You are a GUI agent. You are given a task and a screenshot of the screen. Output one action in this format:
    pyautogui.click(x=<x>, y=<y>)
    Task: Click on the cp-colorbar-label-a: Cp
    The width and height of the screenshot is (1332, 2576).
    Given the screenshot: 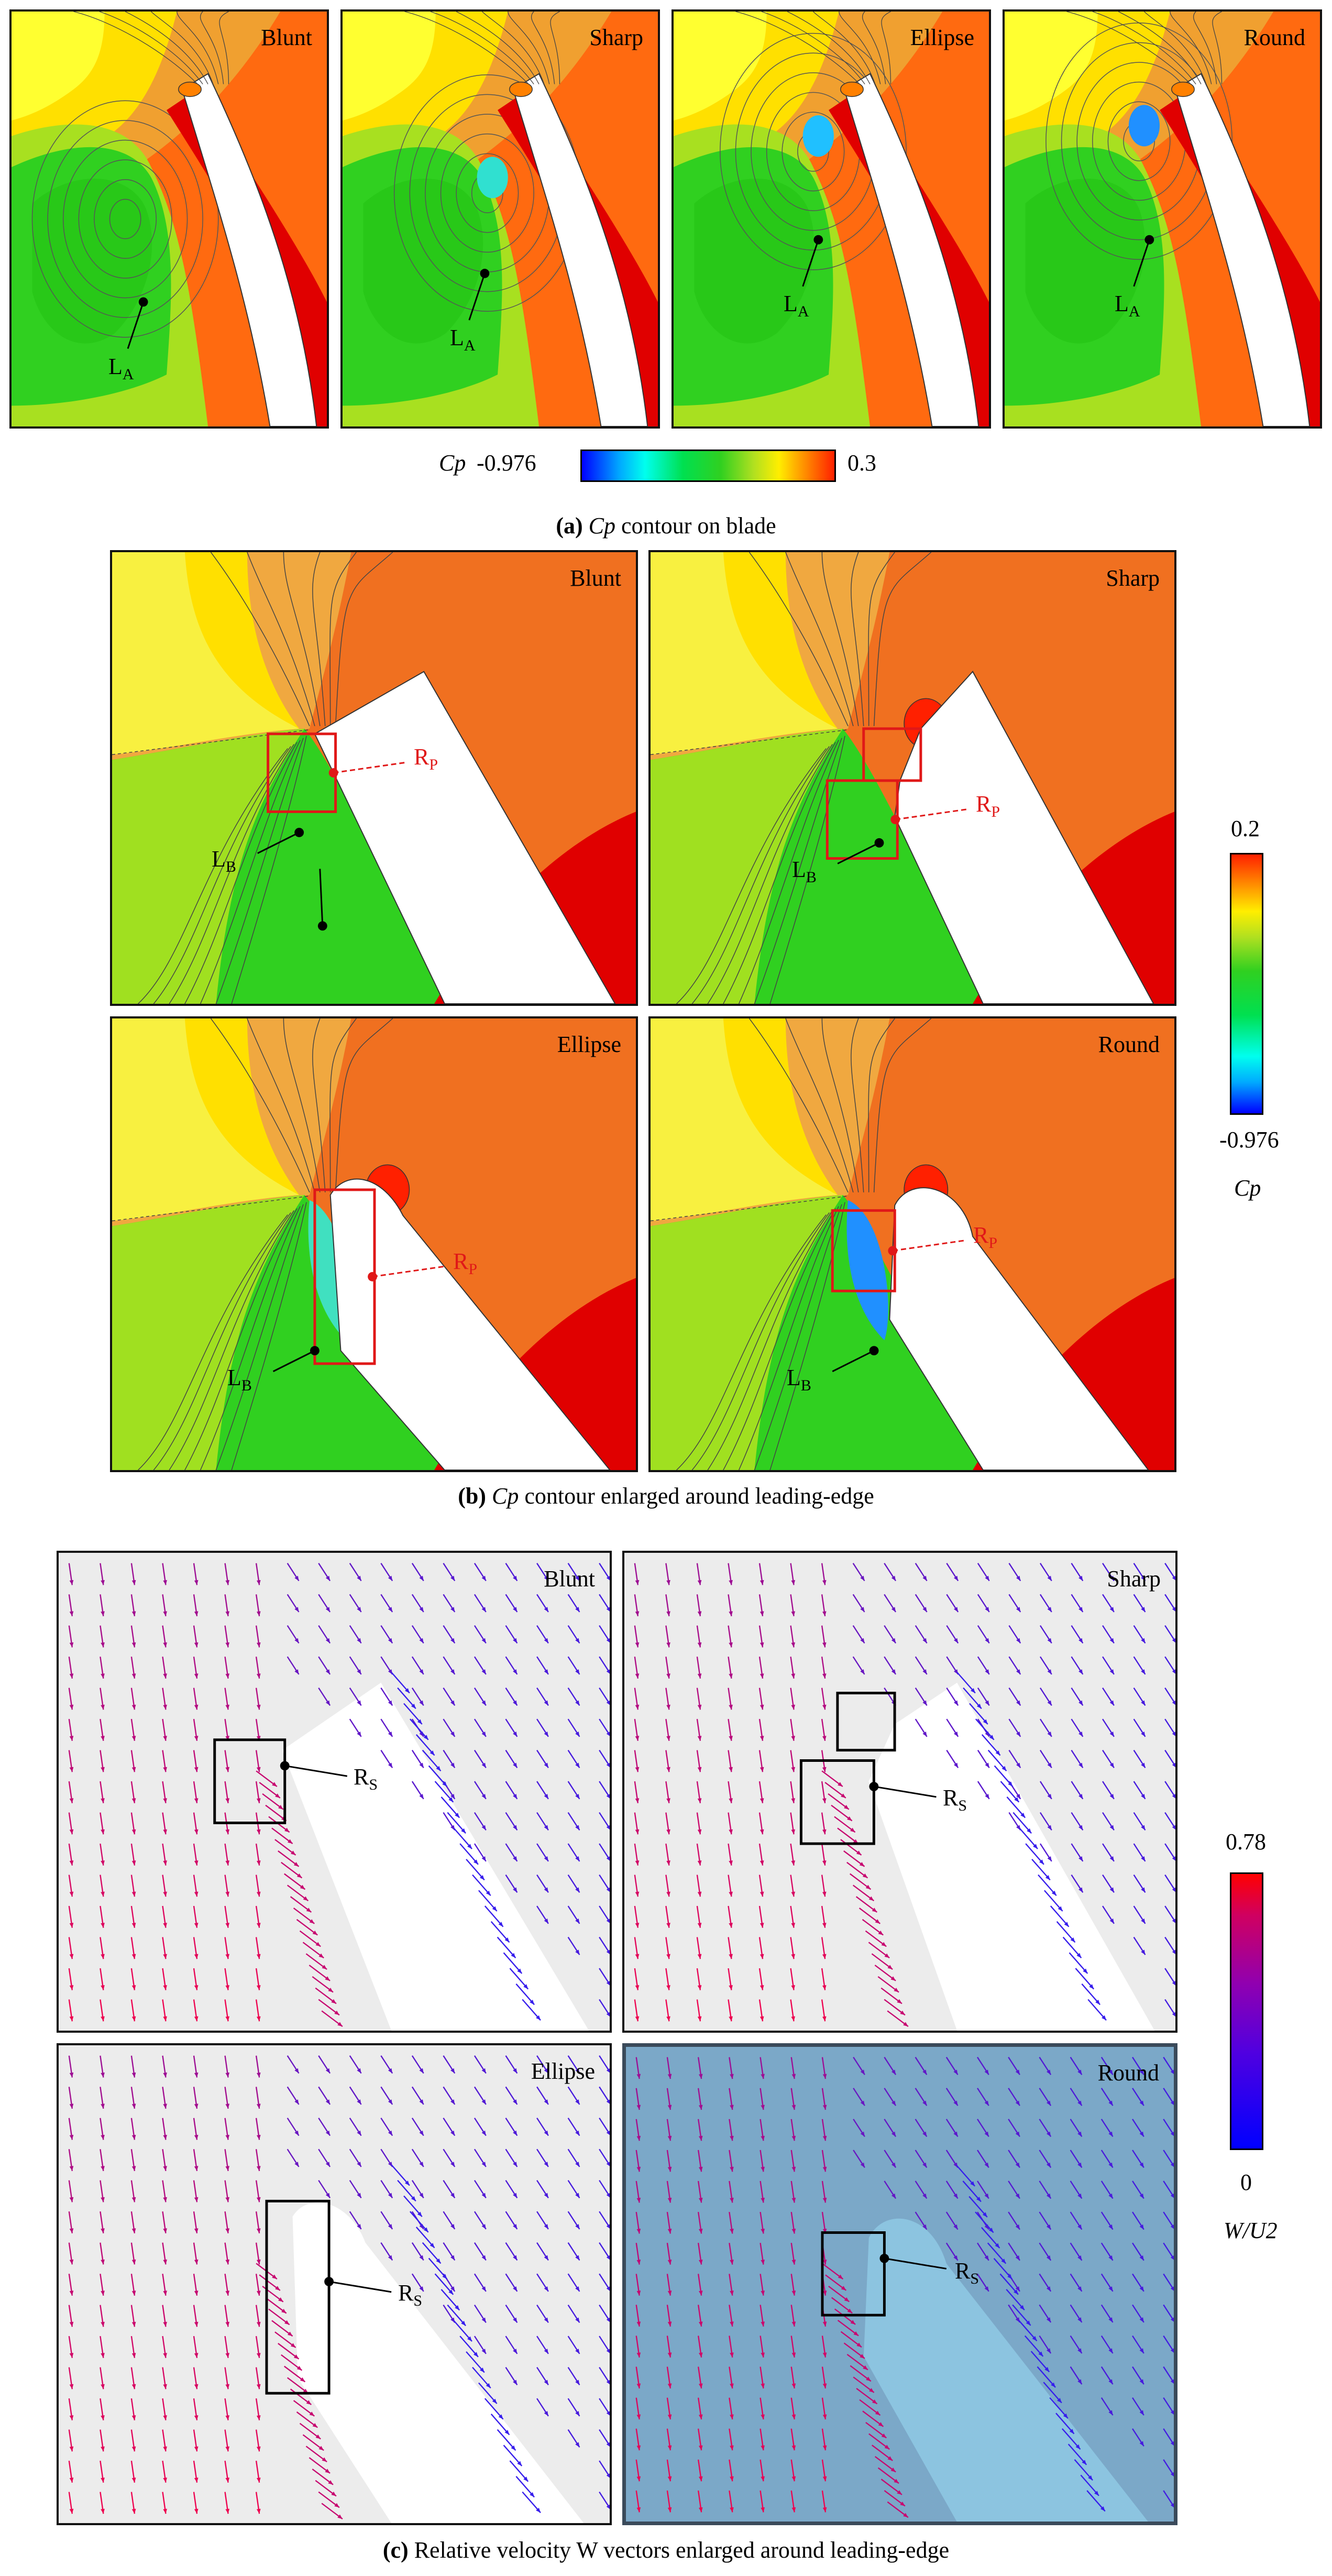 What is the action you would take?
    pyautogui.click(x=453, y=463)
    